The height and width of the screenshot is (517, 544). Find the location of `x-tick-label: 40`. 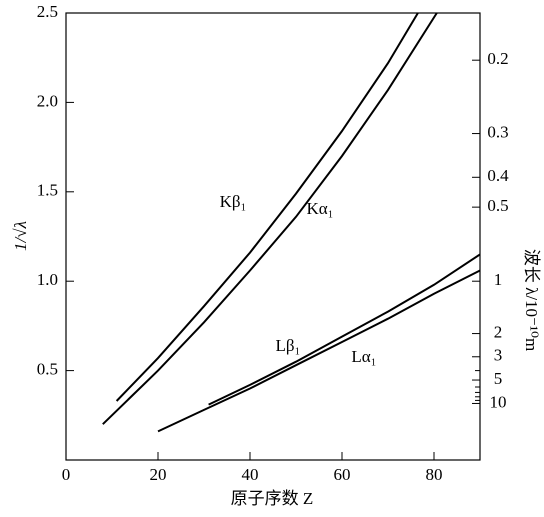

x-tick-label: 40 is located at coordinates (250, 474).